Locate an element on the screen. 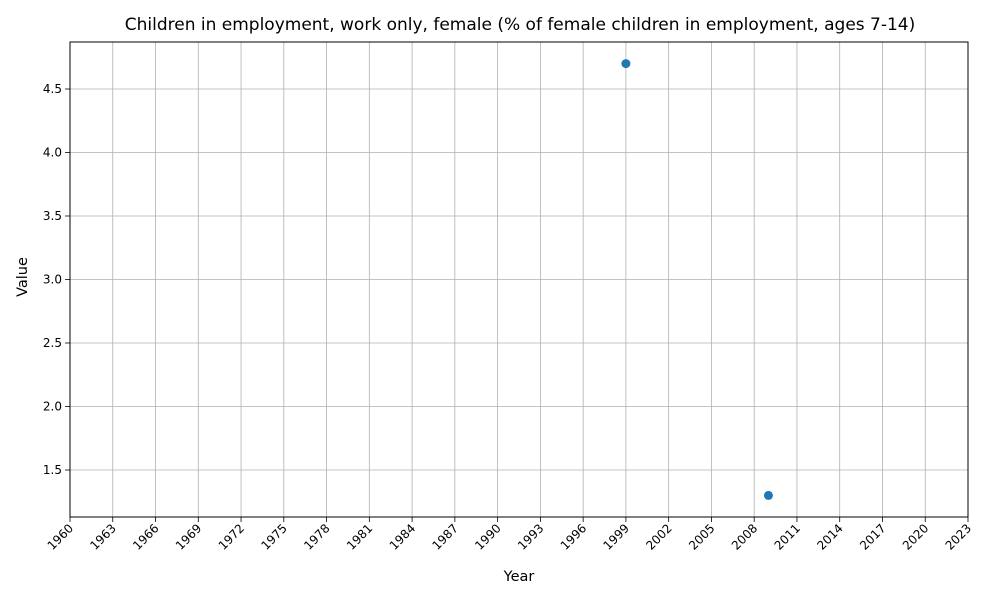 The image size is (1000, 600). y-tick-label: 4.5 is located at coordinates (52, 89).